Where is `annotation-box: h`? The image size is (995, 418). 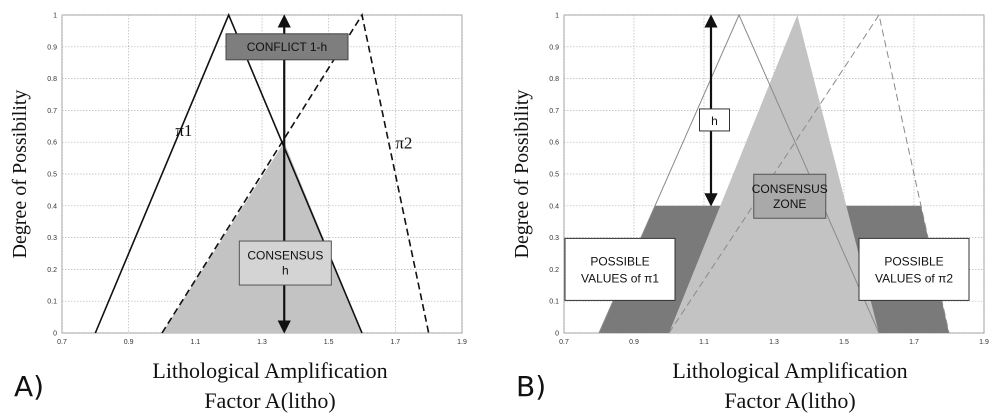
annotation-box: h is located at coordinates (714, 120).